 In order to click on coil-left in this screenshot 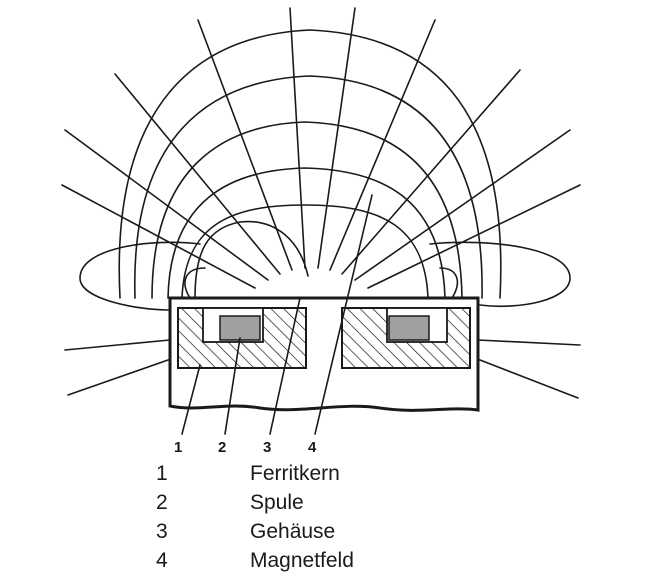, I will do `click(240, 328)`.